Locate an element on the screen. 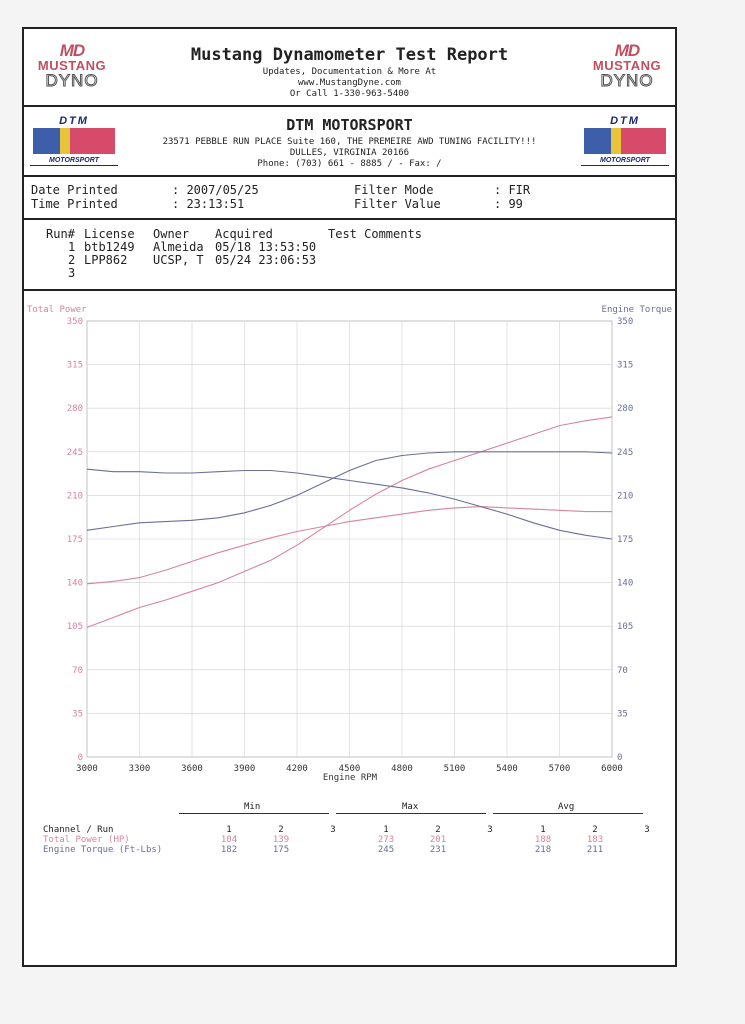 The width and height of the screenshot is (745, 1024). stat-value: 182 is located at coordinates (229, 850).